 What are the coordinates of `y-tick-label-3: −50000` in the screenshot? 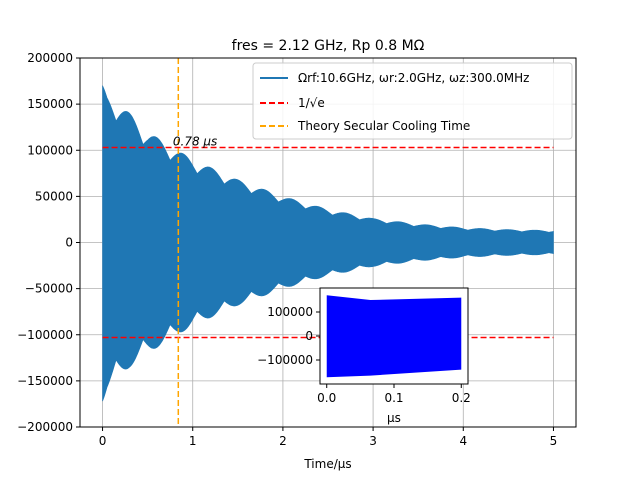 It's located at (49, 289).